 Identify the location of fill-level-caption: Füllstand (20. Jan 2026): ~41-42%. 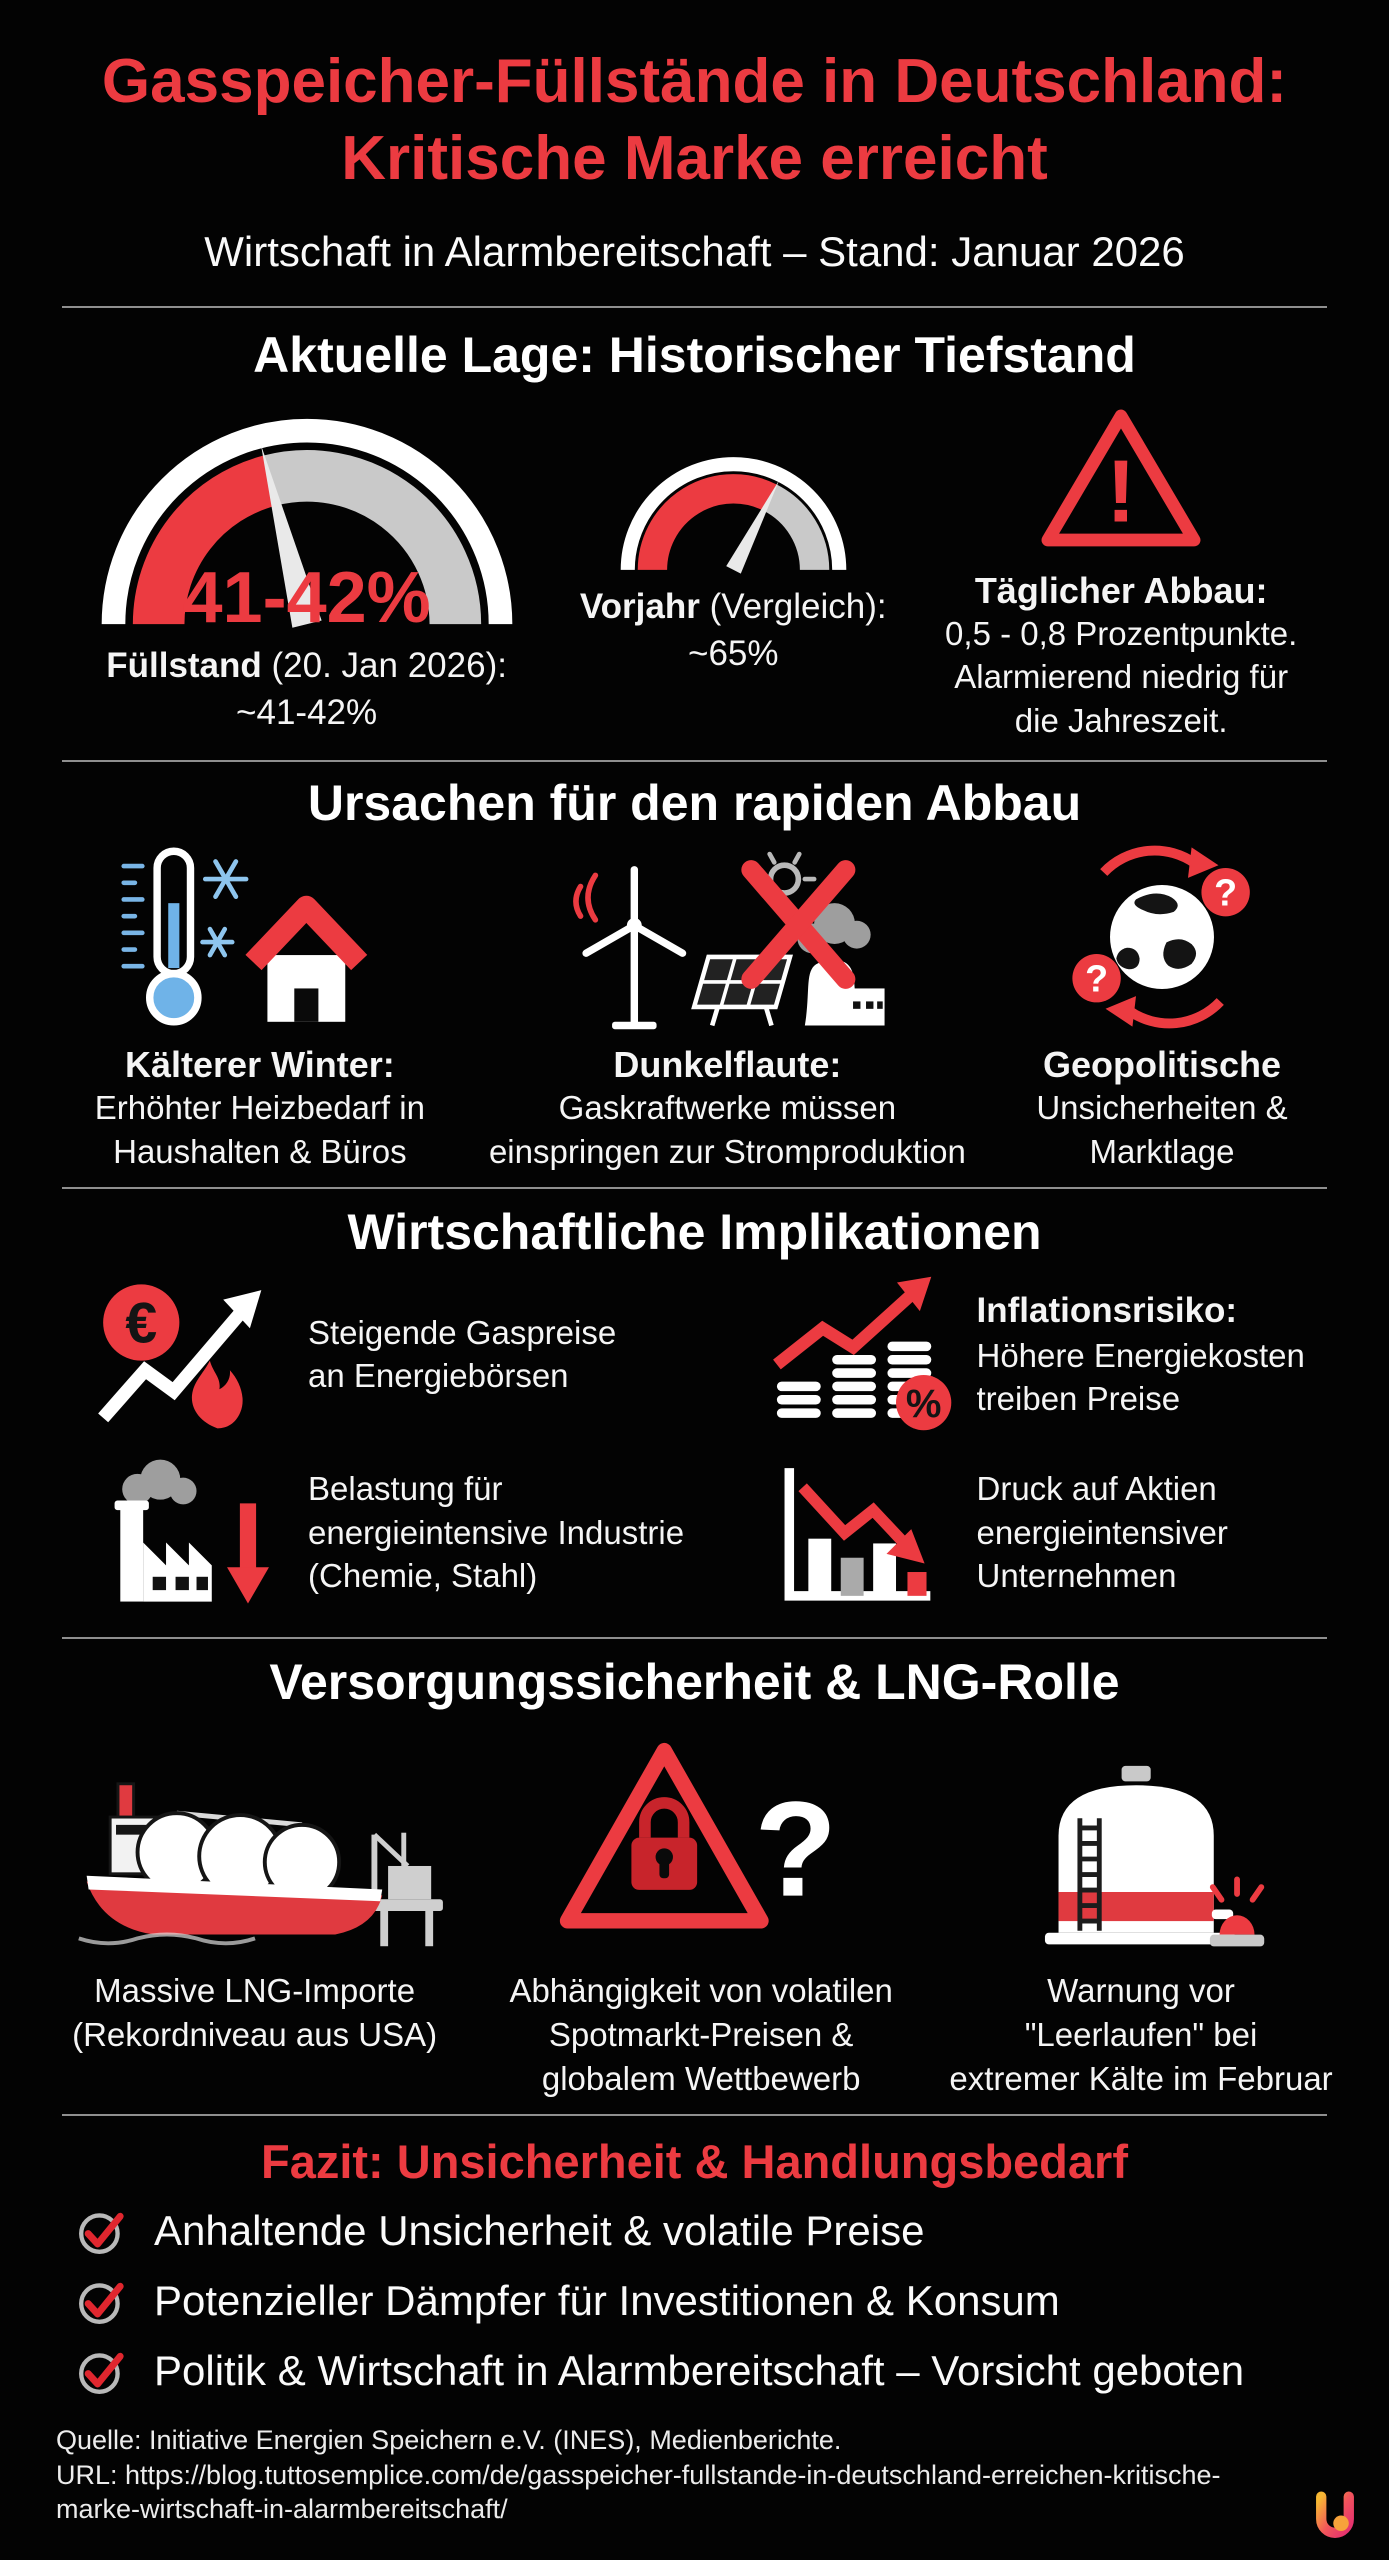
(306, 690).